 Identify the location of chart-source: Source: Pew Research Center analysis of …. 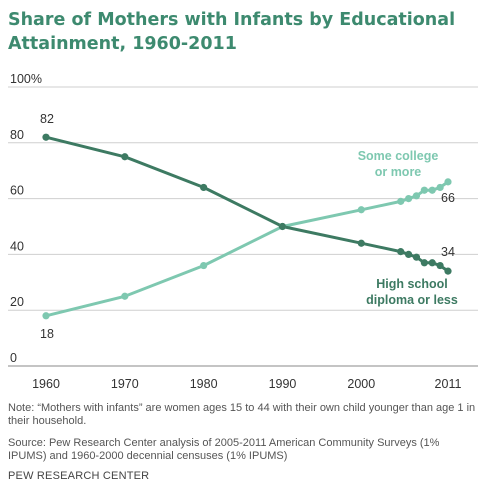
(224, 449).